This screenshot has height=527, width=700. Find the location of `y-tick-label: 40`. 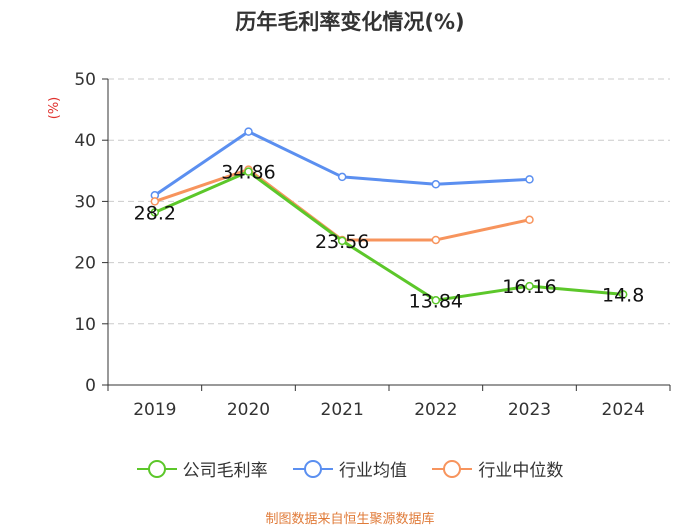

y-tick-label: 40 is located at coordinates (85, 141).